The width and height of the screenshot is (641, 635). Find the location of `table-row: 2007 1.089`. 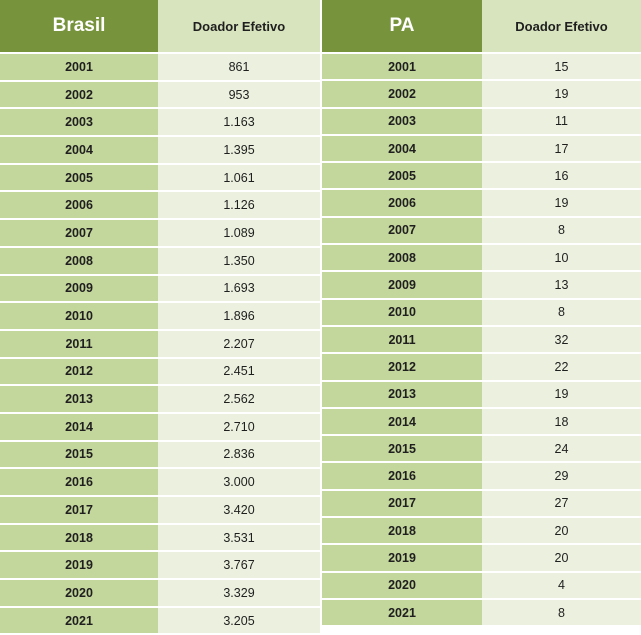

table-row: 2007 1.089 is located at coordinates (160, 232).